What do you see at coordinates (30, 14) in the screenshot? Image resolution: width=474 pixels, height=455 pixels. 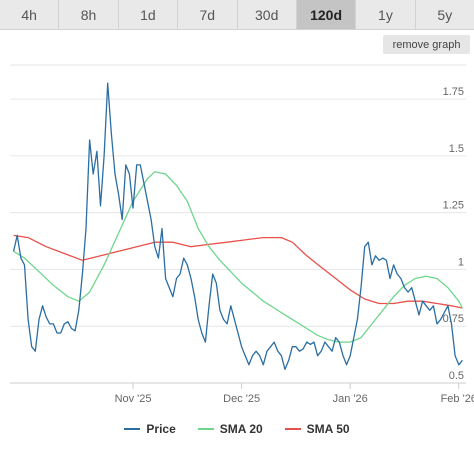 I see `range-tab-4h: 4h` at bounding box center [30, 14].